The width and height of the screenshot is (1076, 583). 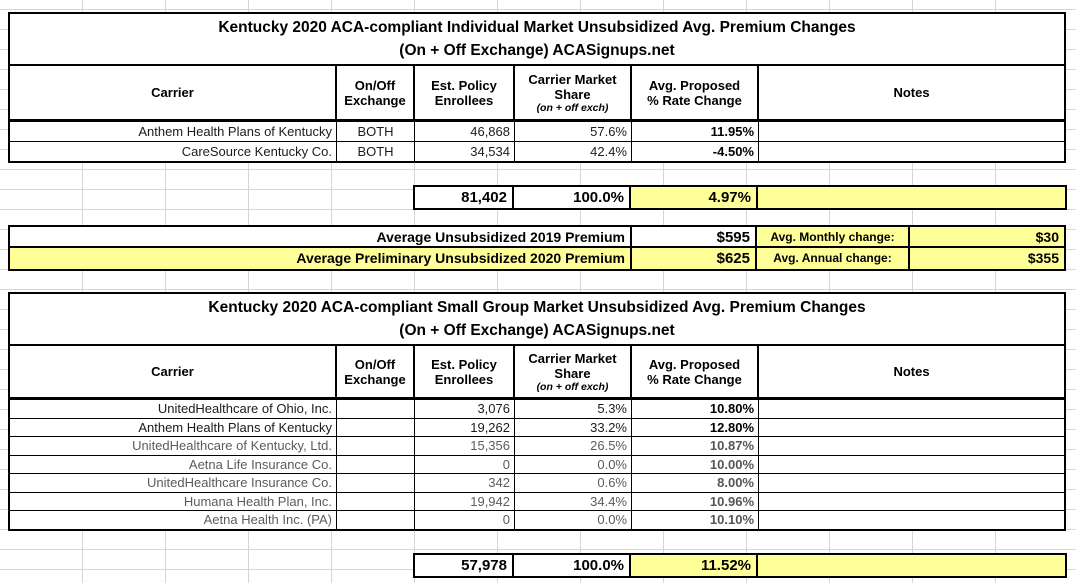 I want to click on monthly-change-value: $30, so click(x=987, y=236).